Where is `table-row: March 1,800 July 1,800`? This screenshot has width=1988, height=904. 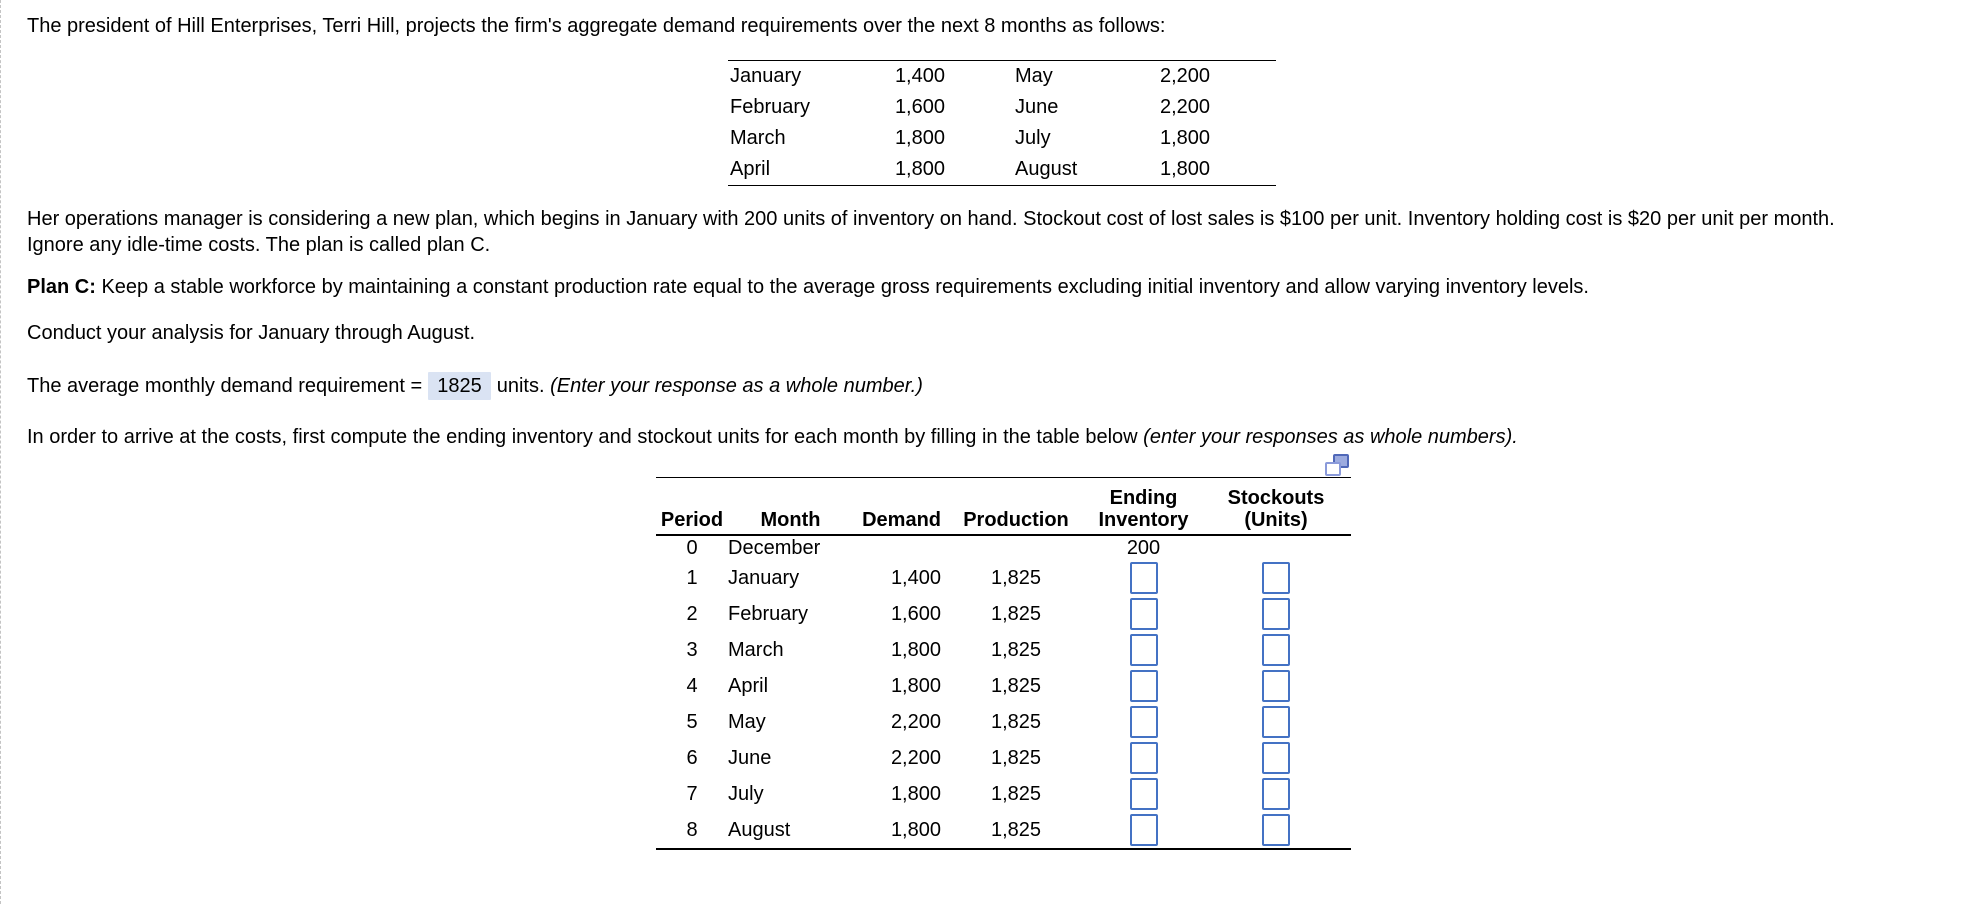 table-row: March 1,800 July 1,800 is located at coordinates (1002, 138).